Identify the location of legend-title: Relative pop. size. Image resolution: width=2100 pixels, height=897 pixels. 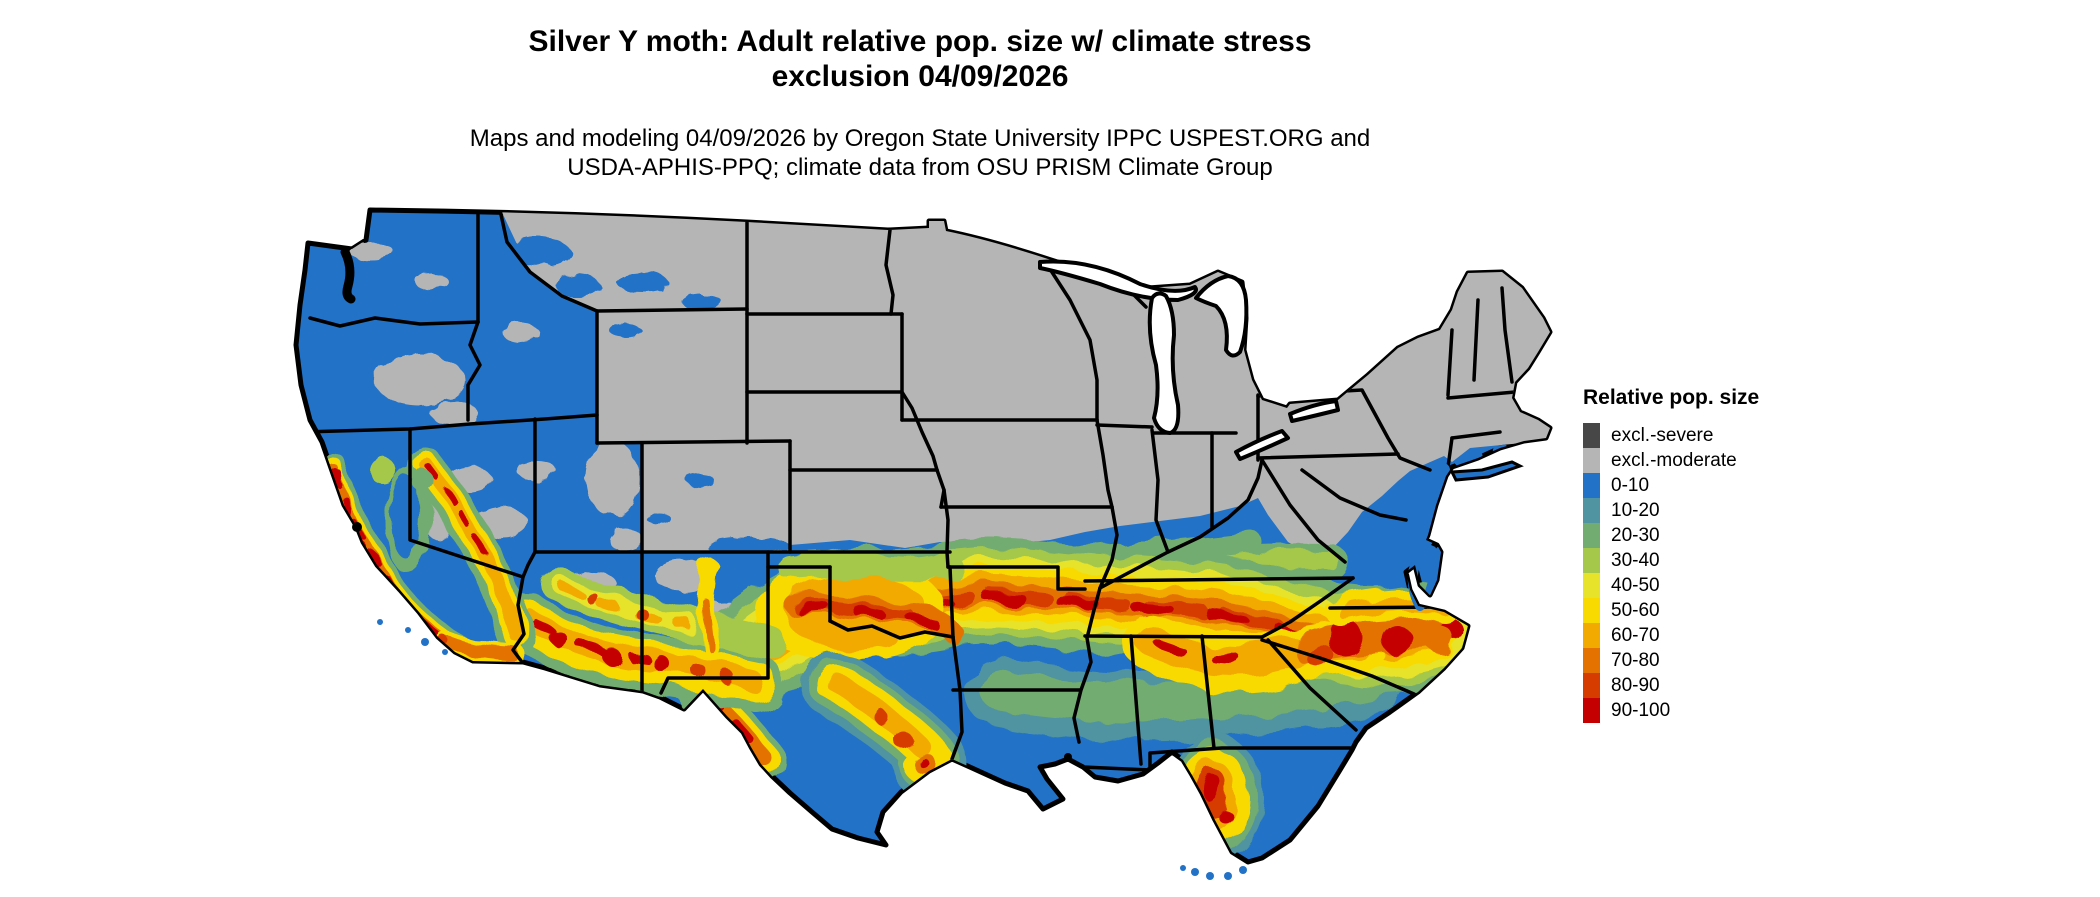
(1671, 397).